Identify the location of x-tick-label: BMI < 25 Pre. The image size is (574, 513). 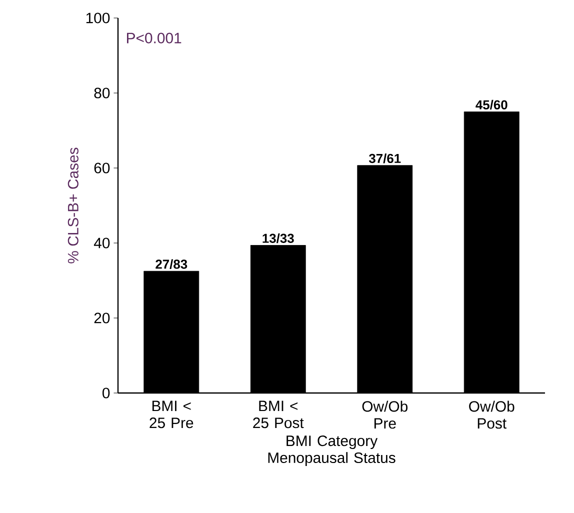
(172, 414).